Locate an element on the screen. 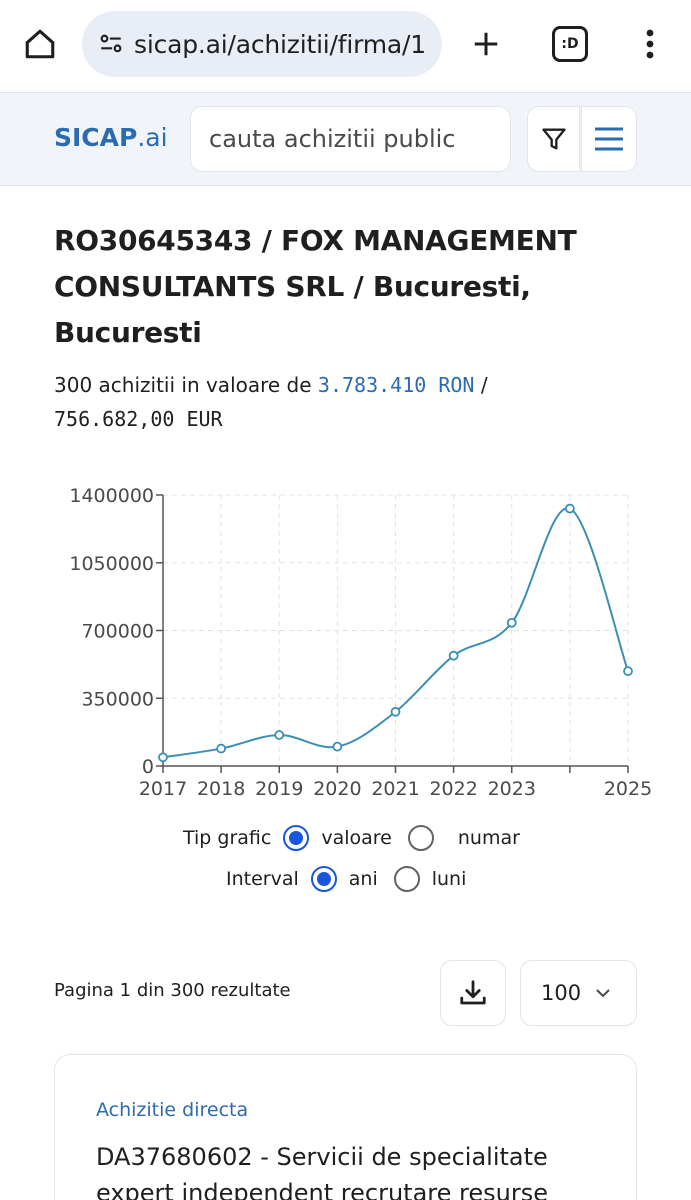 Image resolution: width=691 pixels, height=1200 pixels. x-tick-label: 2021 is located at coordinates (395, 789).